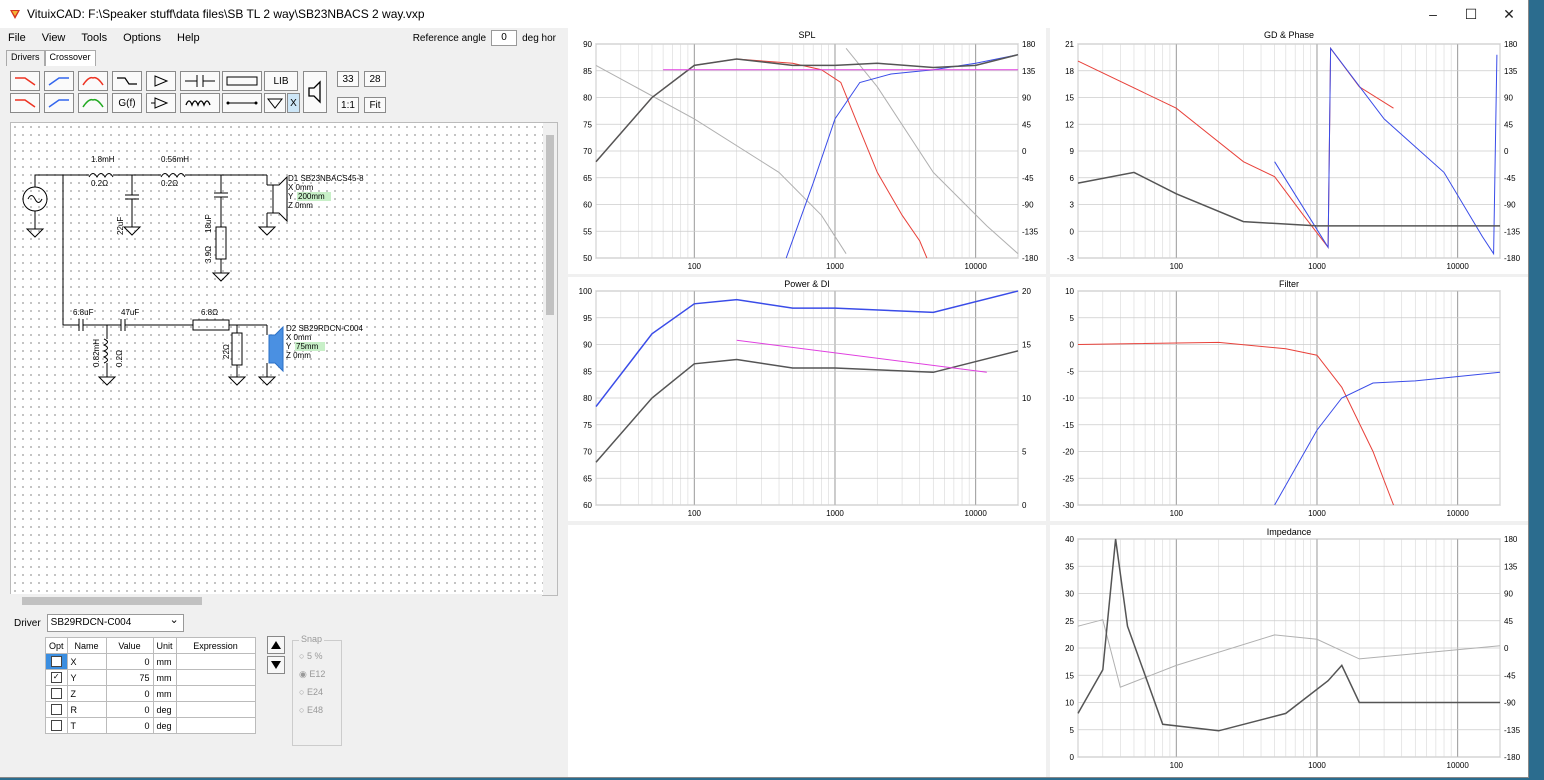 Image resolution: width=1544 pixels, height=780 pixels. I want to click on library-button: LIB, so click(281, 81).